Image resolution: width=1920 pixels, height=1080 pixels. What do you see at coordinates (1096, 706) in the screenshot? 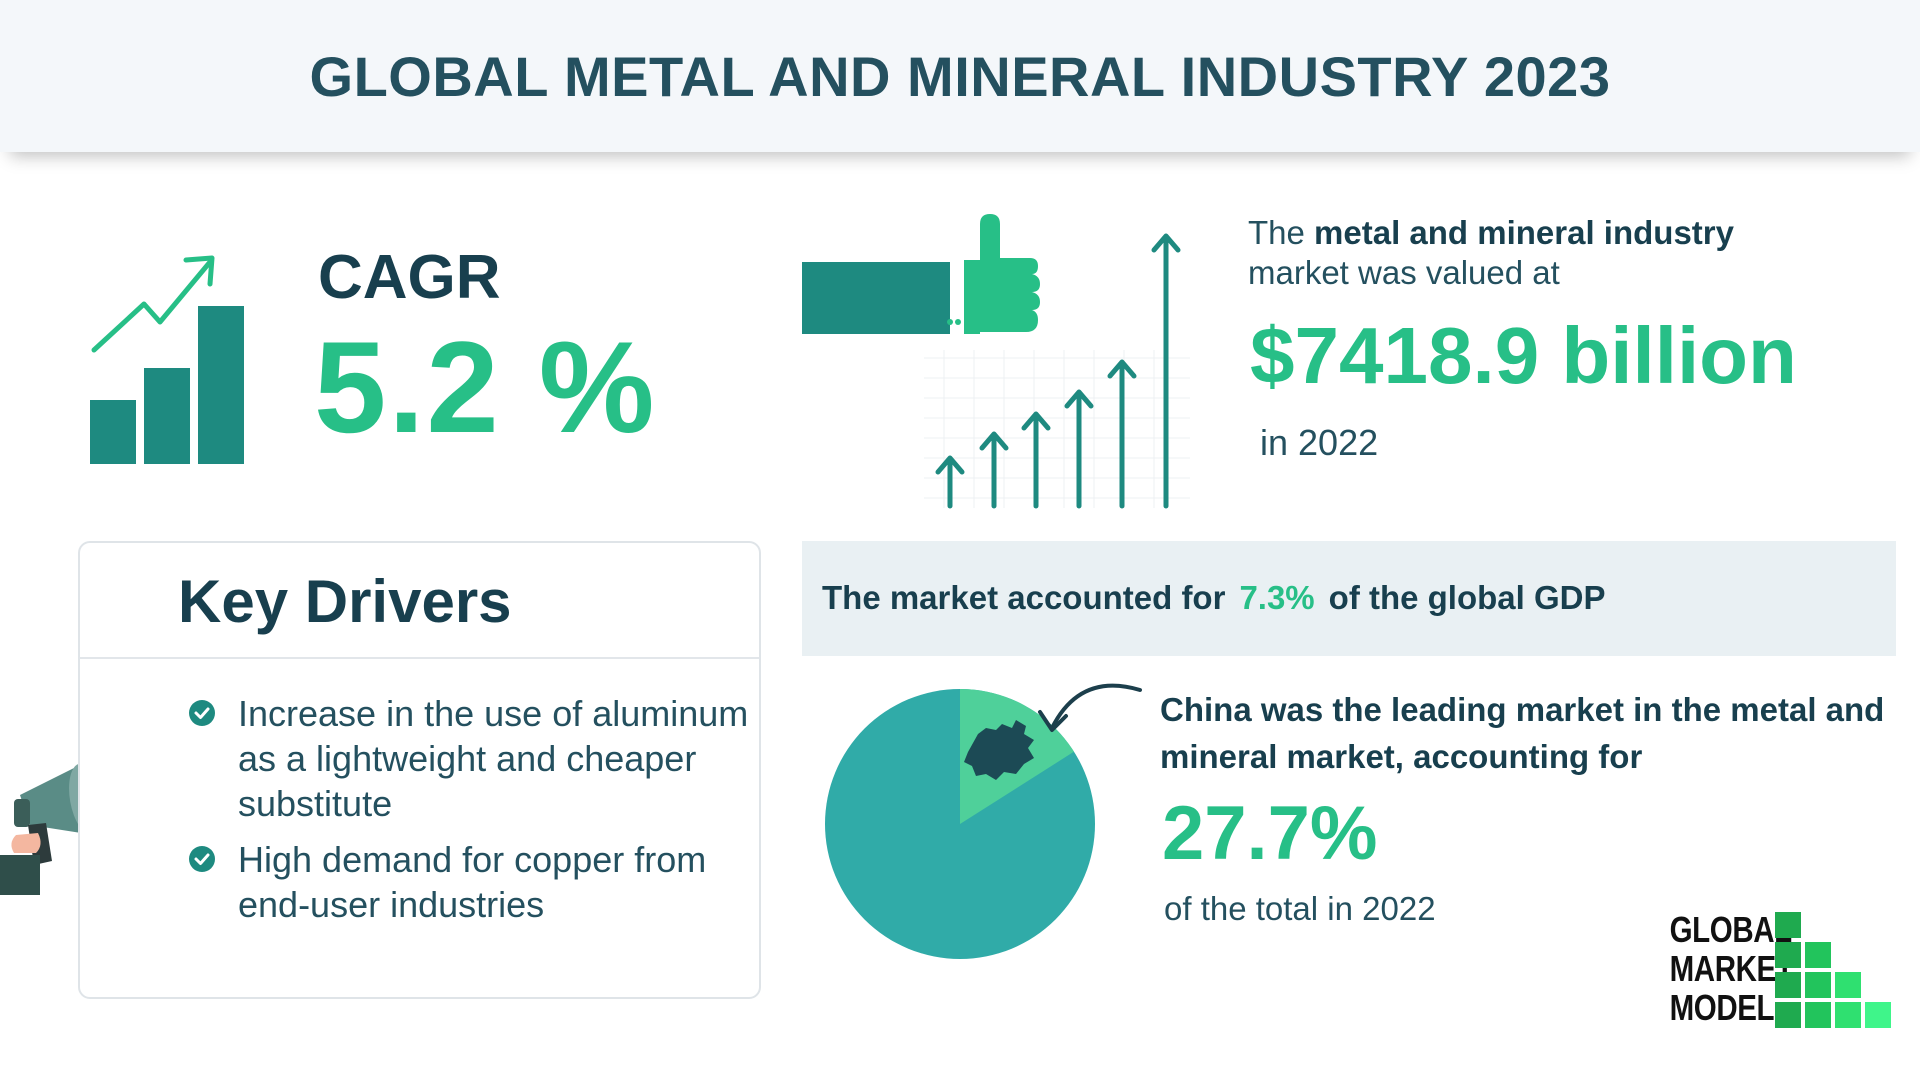
I see `pointer-arrow-icon` at bounding box center [1096, 706].